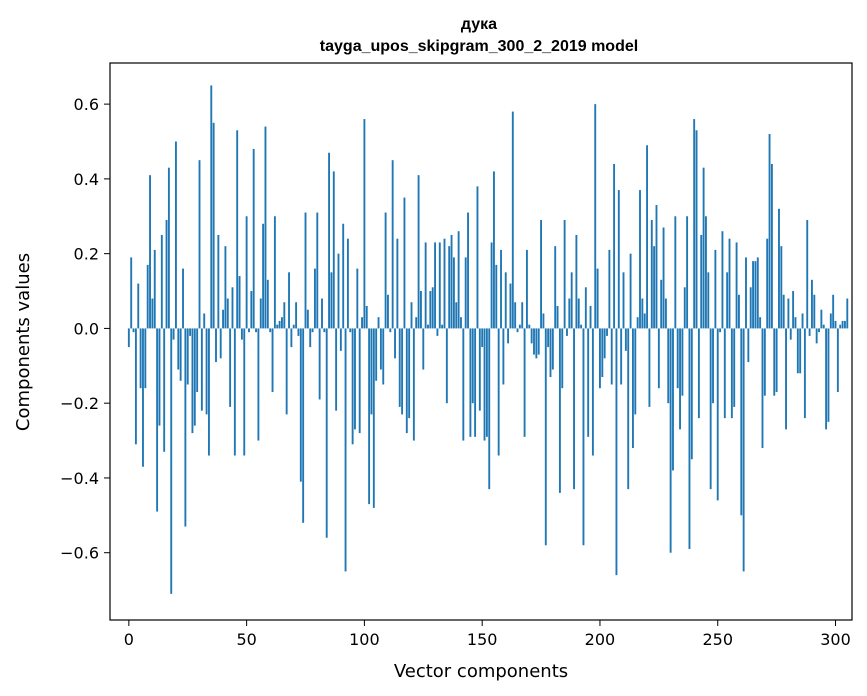 This screenshot has height=696, width=867. Describe the element at coordinates (86, 104) in the screenshot. I see `y-tick-label: 0.6` at that location.